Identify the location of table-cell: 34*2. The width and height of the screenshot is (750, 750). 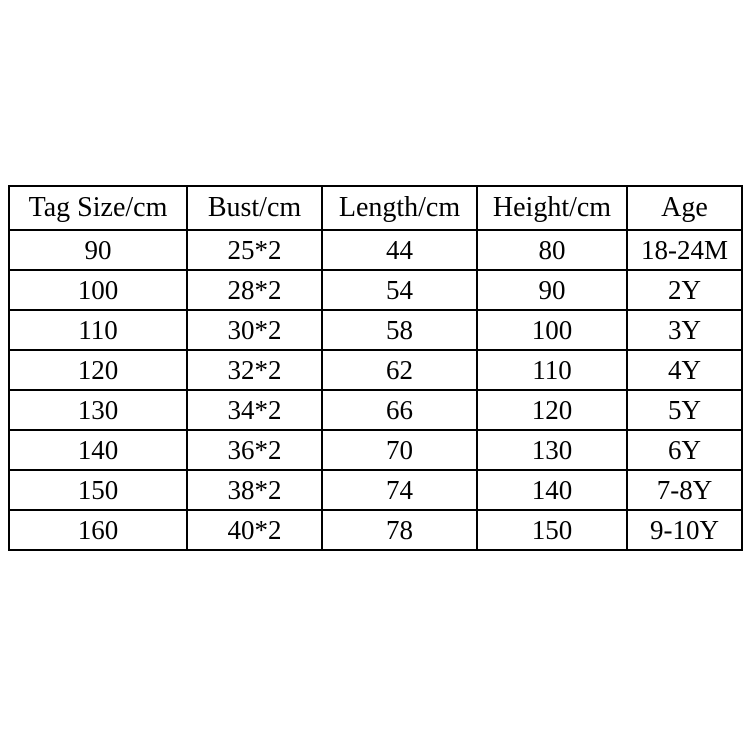
(254, 410).